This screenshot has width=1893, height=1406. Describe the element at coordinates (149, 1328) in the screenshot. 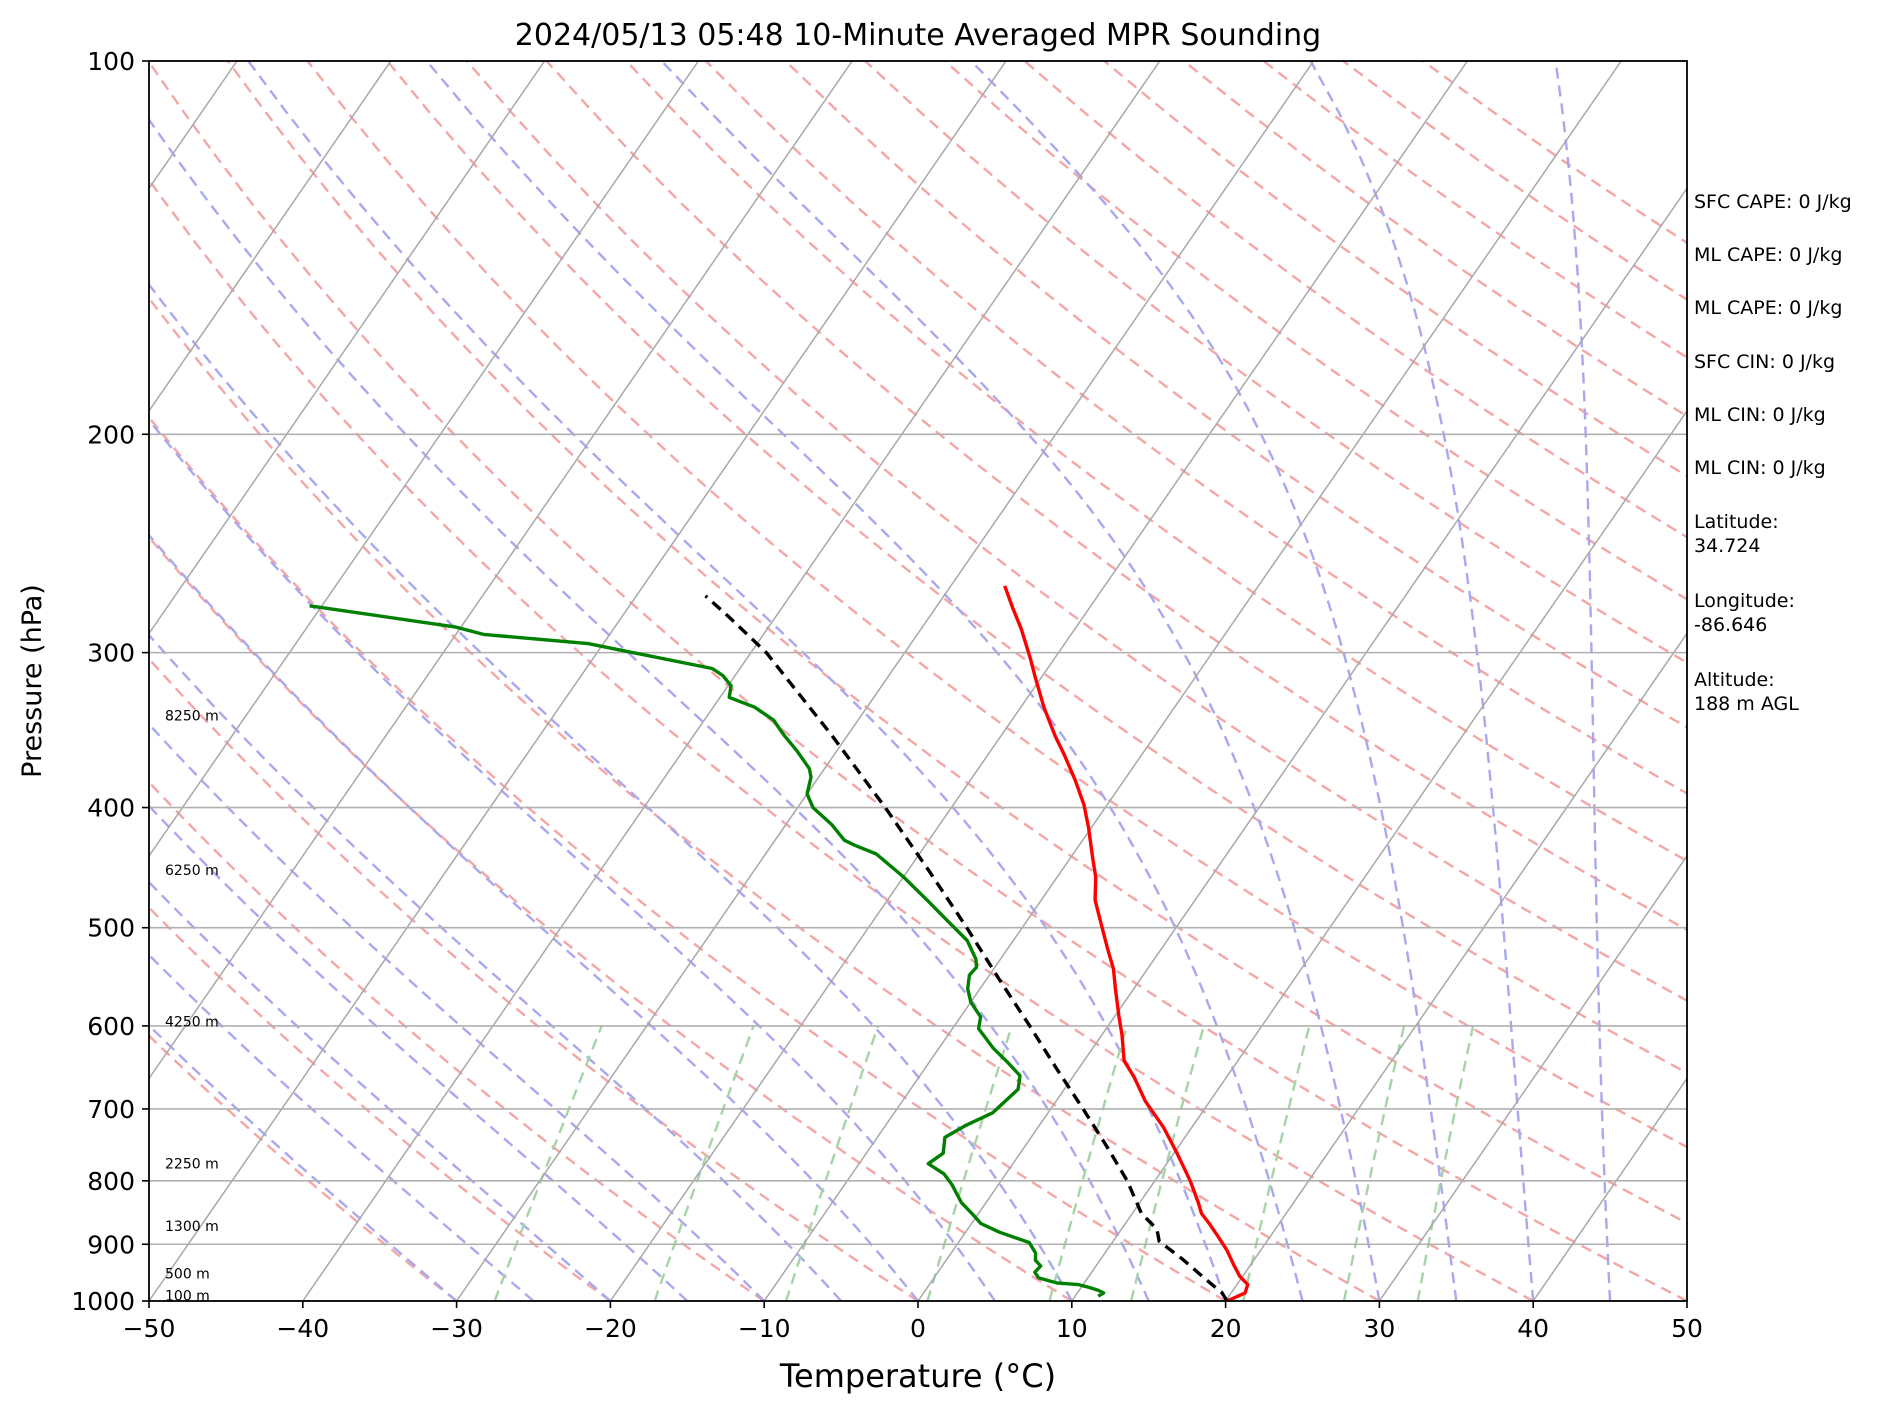

I see `x-tick-label: −50` at that location.